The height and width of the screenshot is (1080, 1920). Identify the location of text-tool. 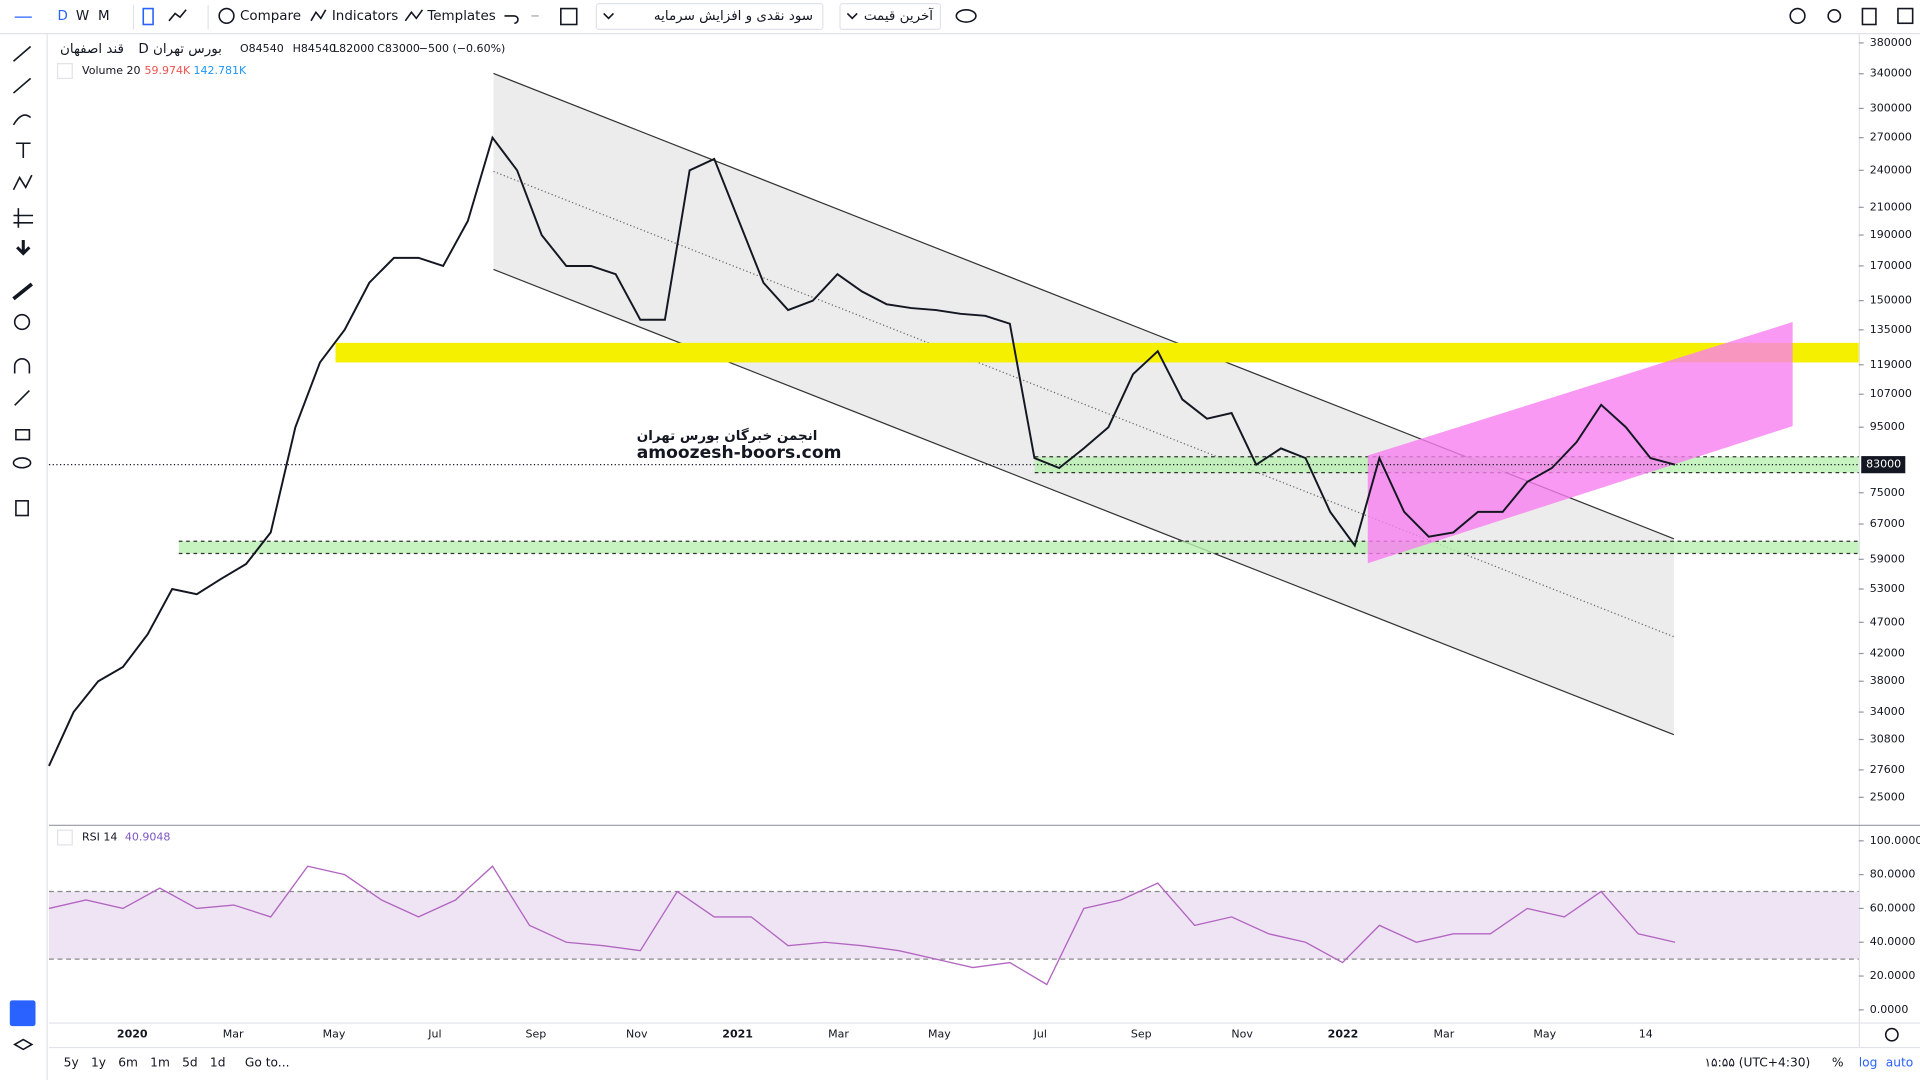
(23, 150).